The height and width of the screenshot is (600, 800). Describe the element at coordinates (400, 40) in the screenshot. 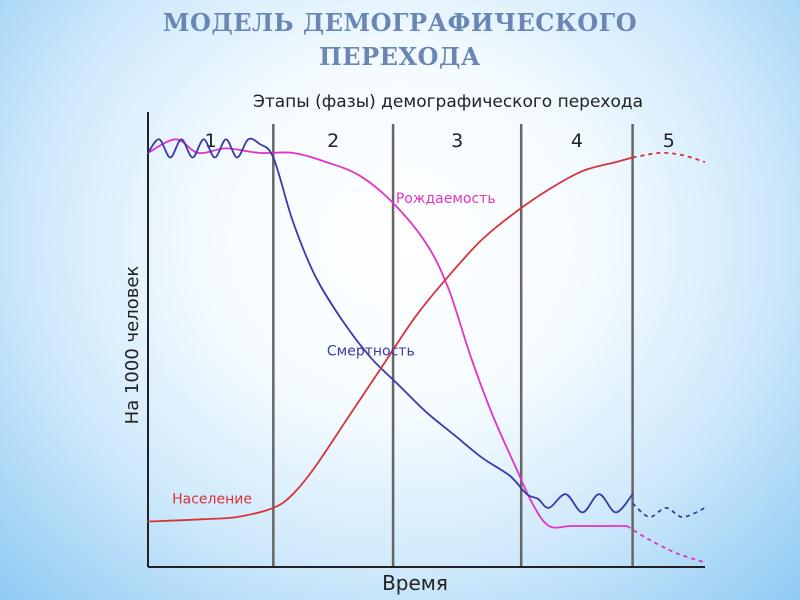

I see `slide-title: МОДЕЛЬ ДЕМОГРАФИЧЕСКОГО ПЕРЕХОДА` at that location.